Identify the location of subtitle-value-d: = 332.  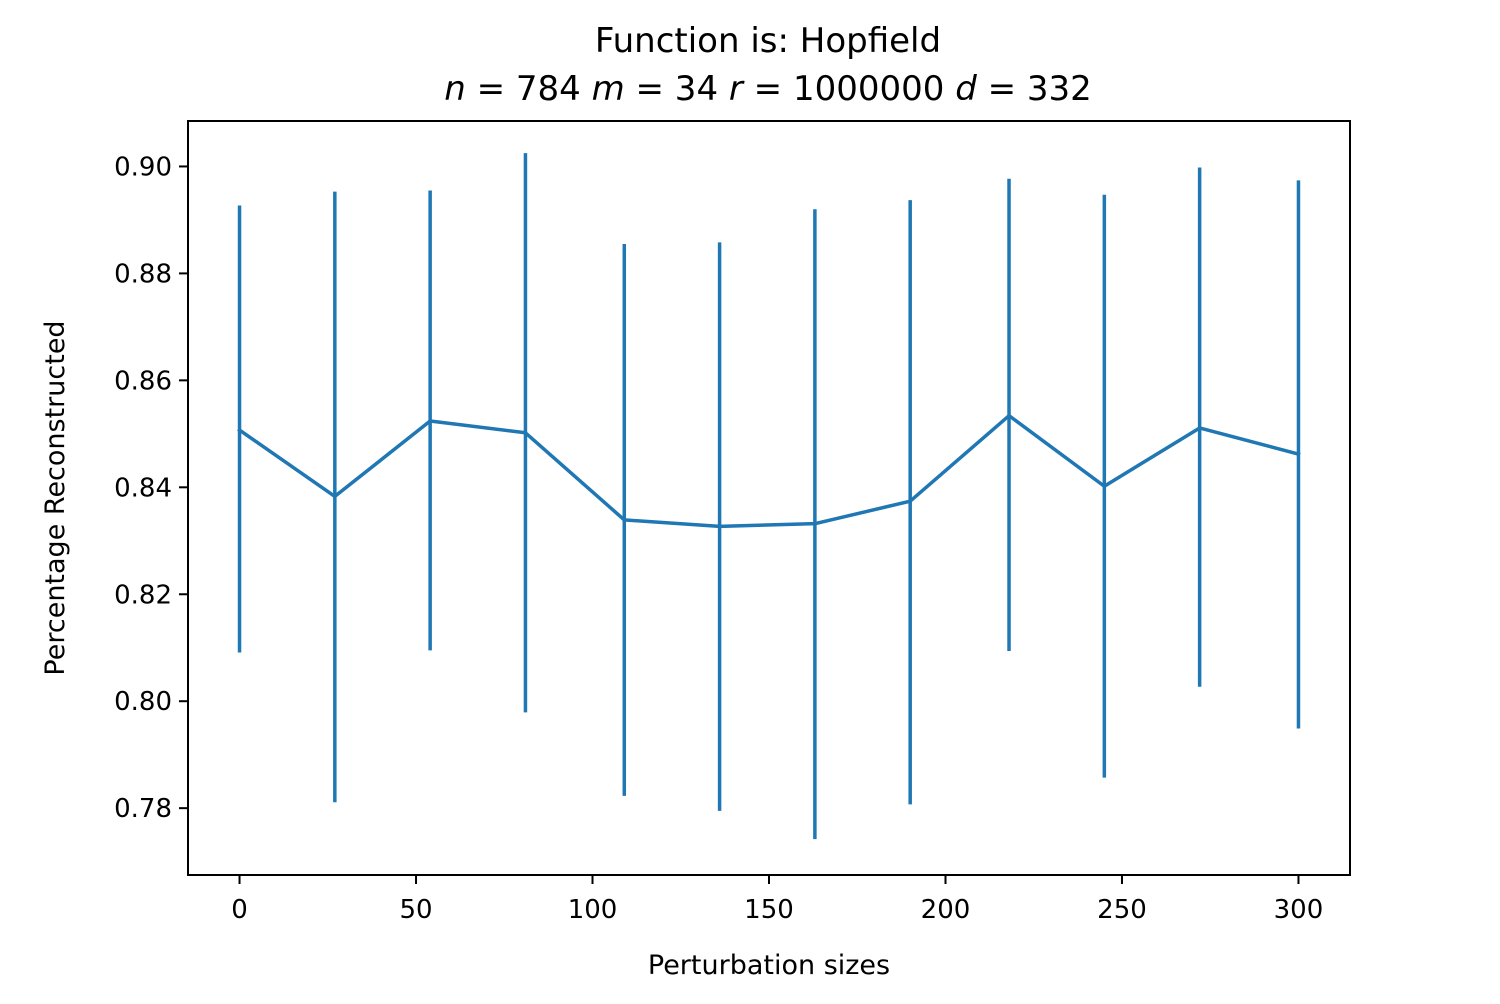
(1034, 89).